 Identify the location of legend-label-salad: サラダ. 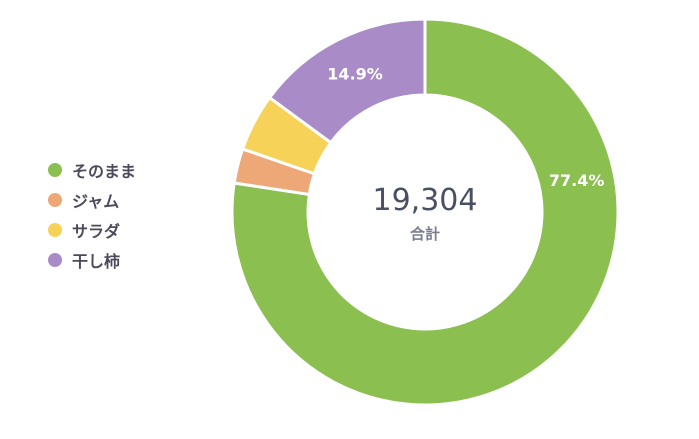
(96, 231).